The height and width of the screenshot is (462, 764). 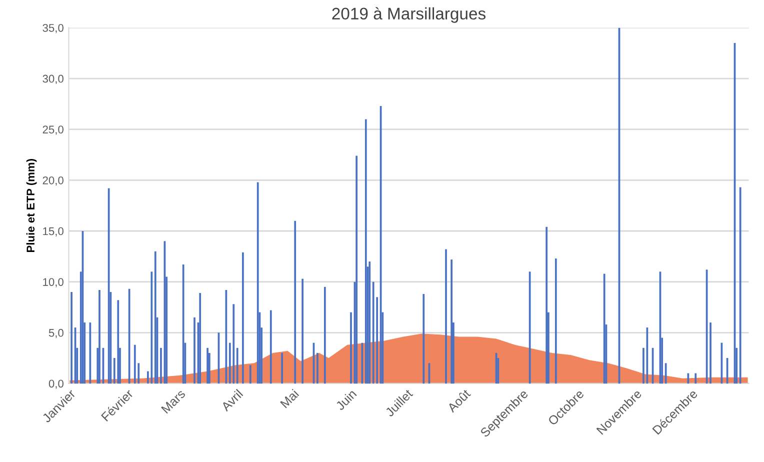 What do you see at coordinates (290, 398) in the screenshot?
I see `x-tick-label: Mai` at bounding box center [290, 398].